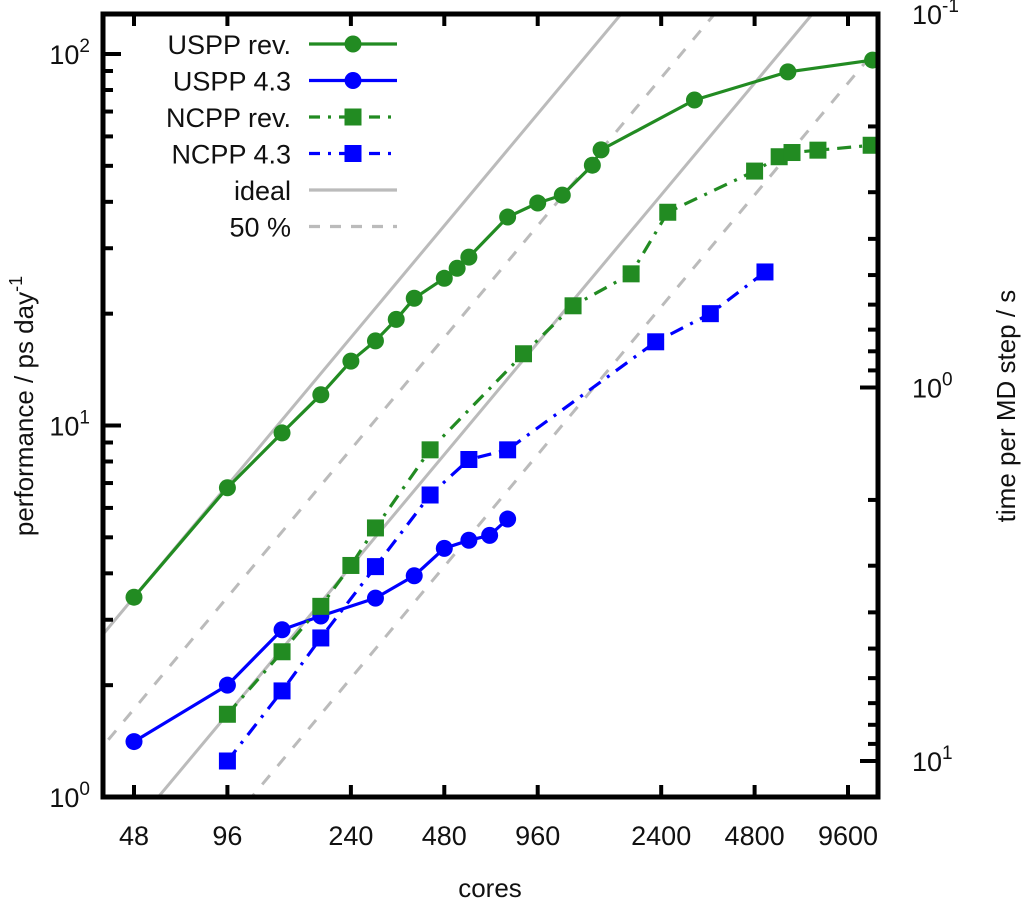 The height and width of the screenshot is (907, 1024). I want to click on y-axis-ticks: 10⁰ 10¹ 10², so click(85, 424).